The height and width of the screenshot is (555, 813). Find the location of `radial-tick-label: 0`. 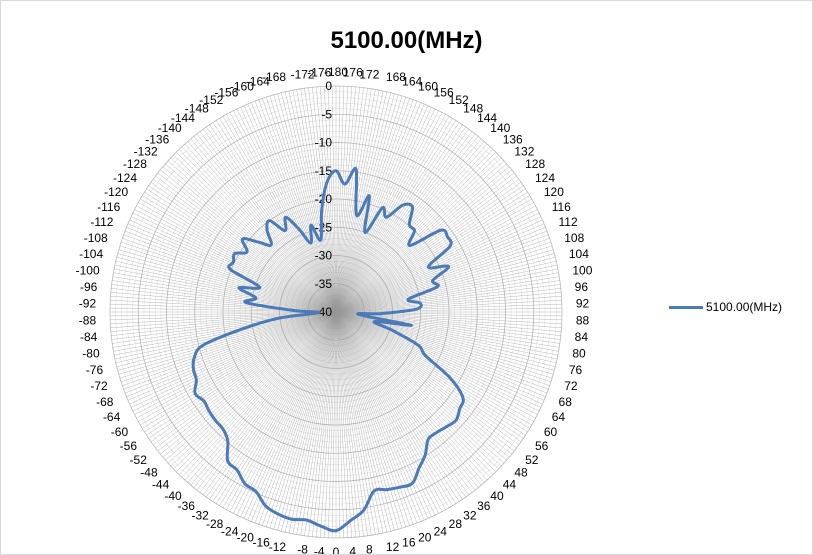

radial-tick-label: 0 is located at coordinates (328, 86).